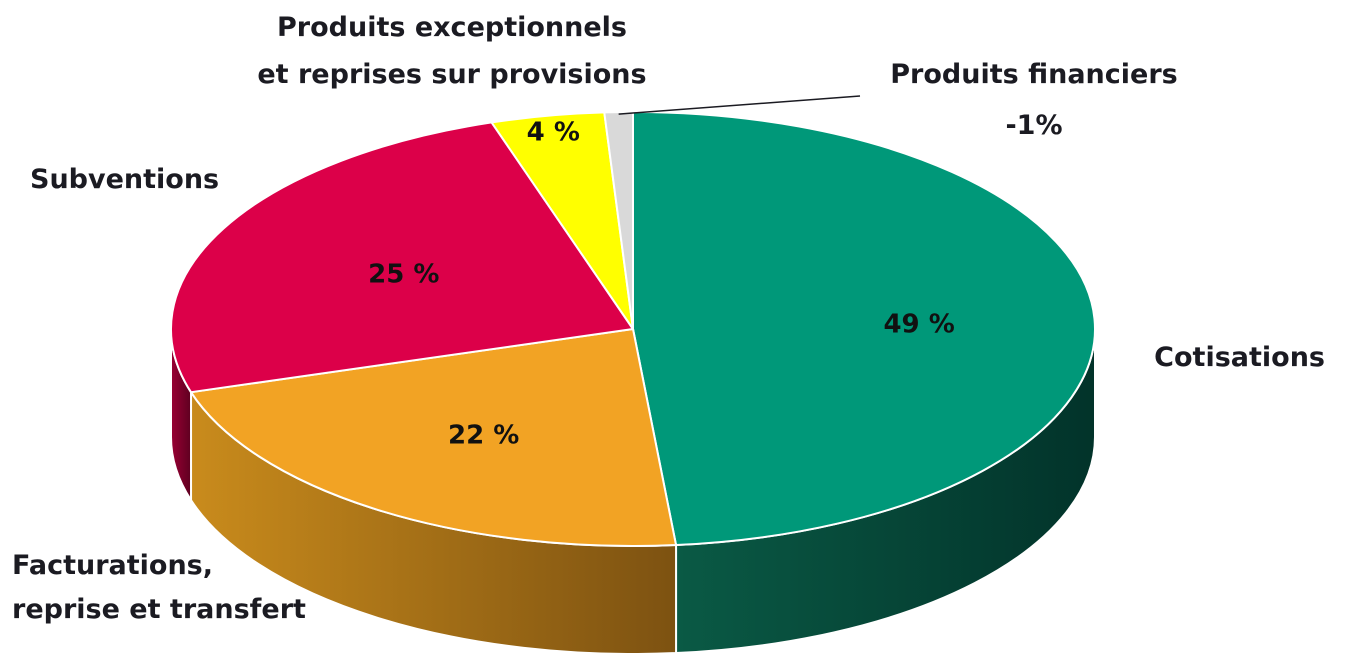 This screenshot has height=657, width=1345. Describe the element at coordinates (618, 220) in the screenshot. I see `slice-produits-financiers` at that location.